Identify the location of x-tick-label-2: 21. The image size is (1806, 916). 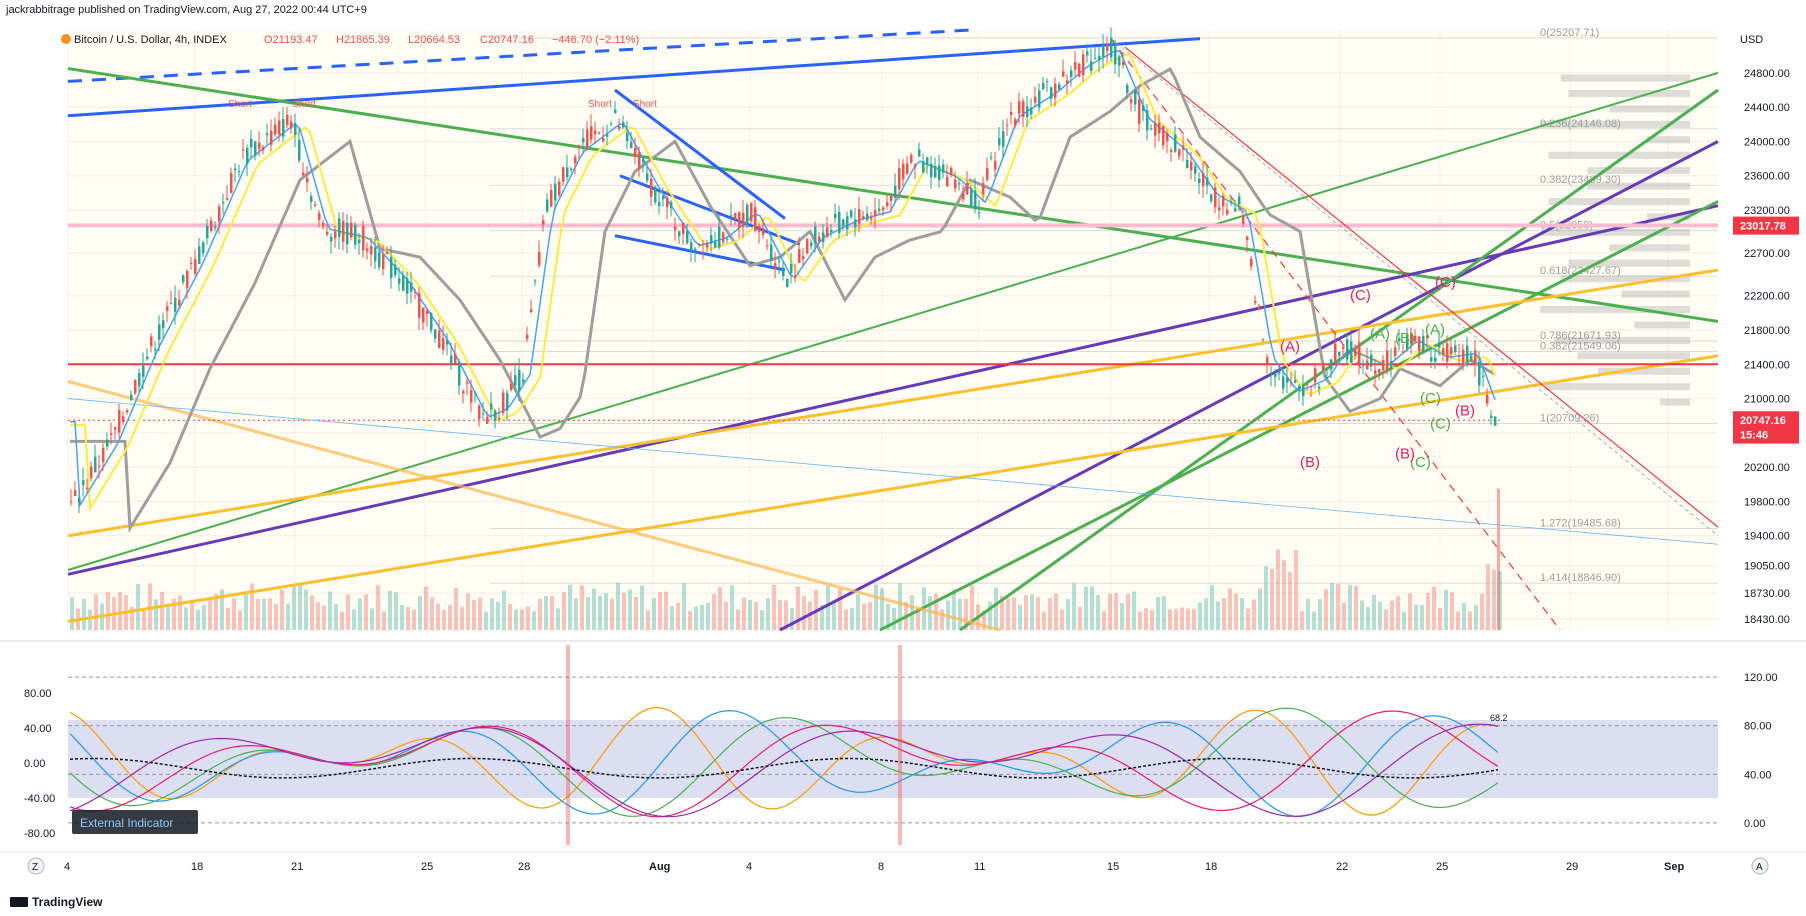
(297, 867).